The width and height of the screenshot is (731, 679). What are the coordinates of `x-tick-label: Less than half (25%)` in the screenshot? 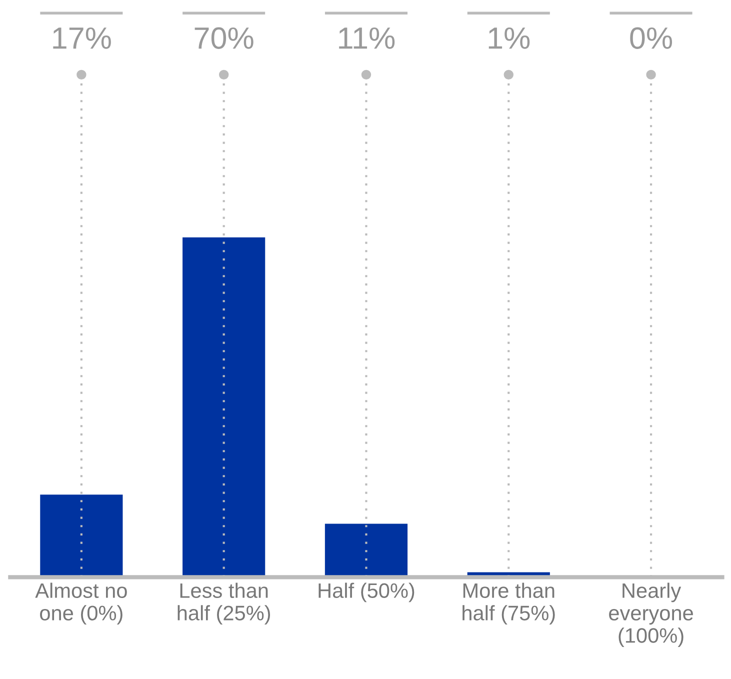 It's located at (224, 603).